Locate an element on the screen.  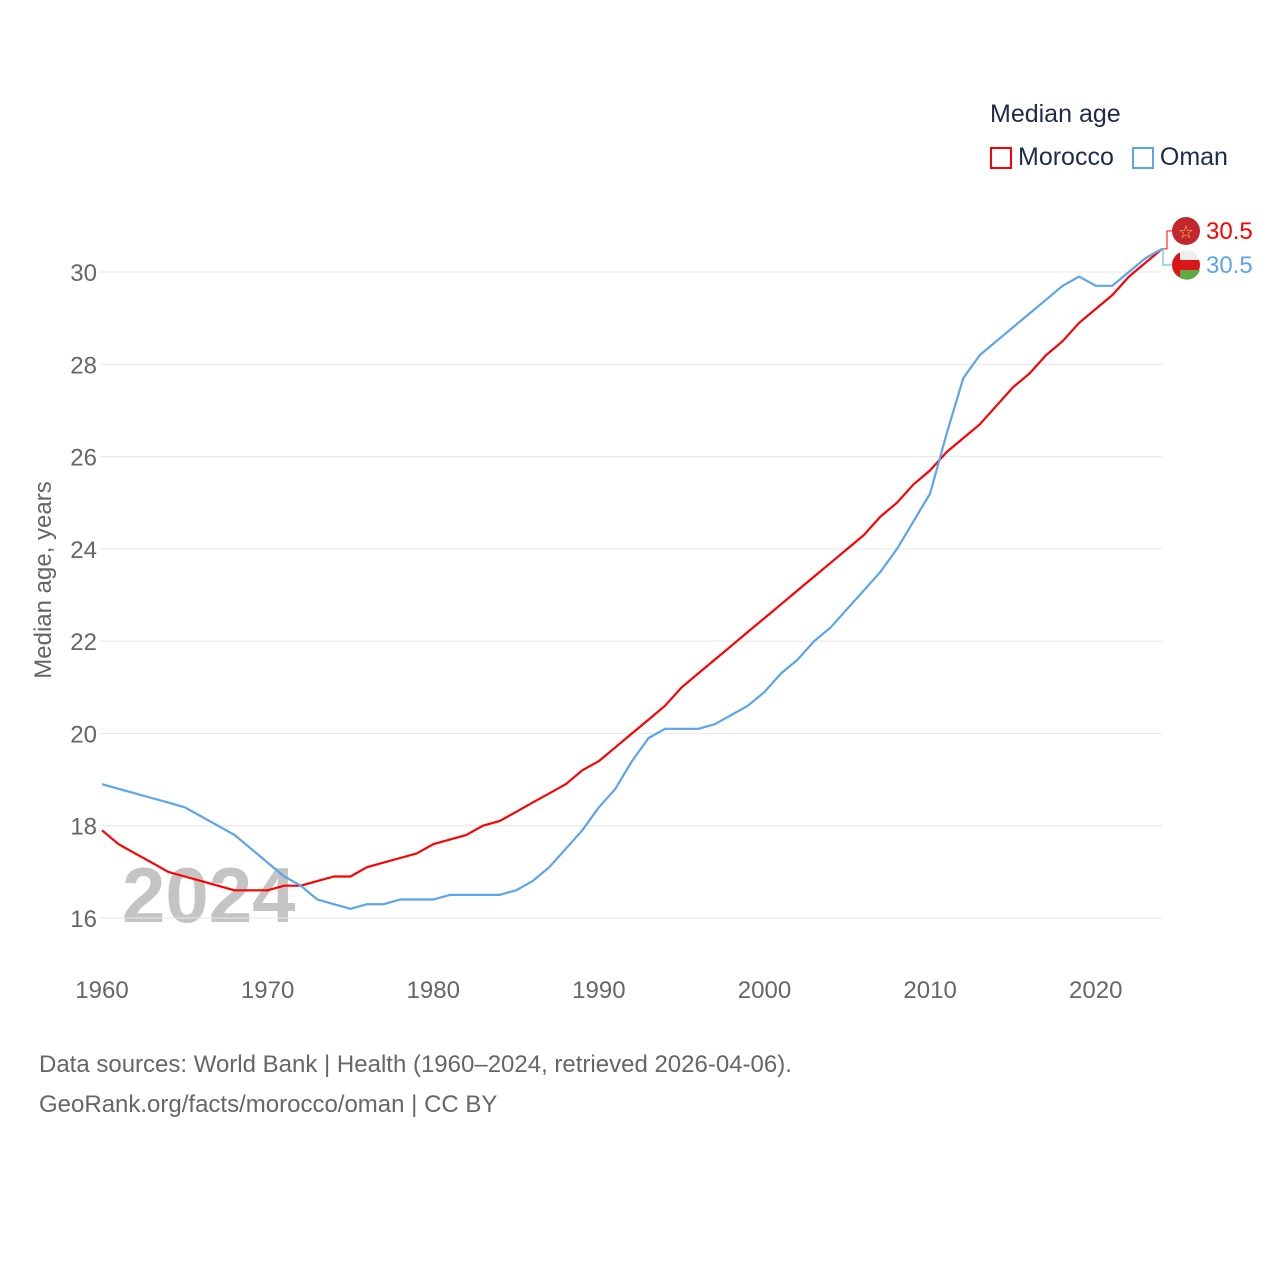
year-watermark: 2024 is located at coordinates (209, 895).